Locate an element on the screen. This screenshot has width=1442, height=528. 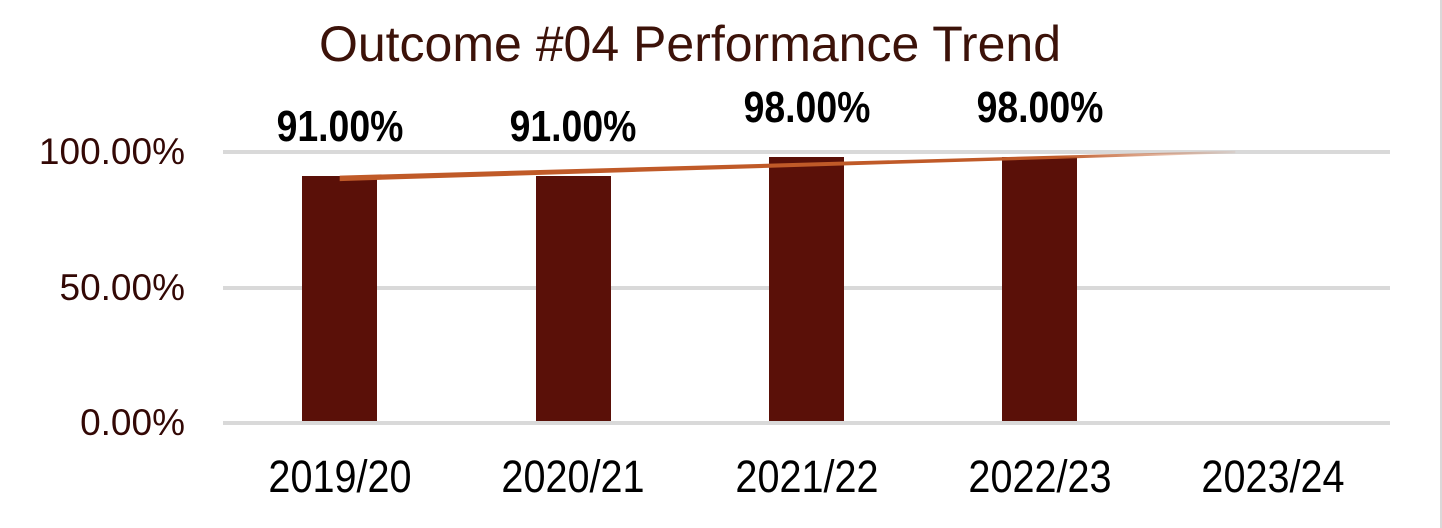
data-label-2019-20: 91.00% is located at coordinates (340, 127).